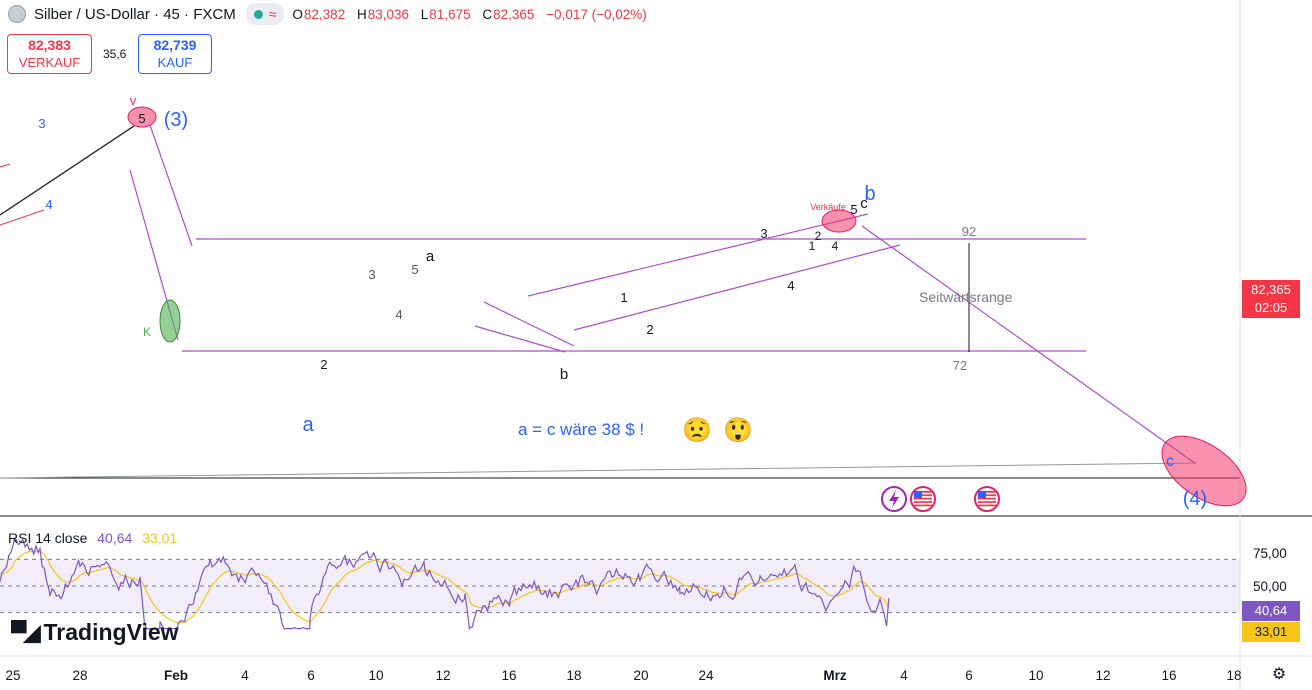 The height and width of the screenshot is (690, 1312). I want to click on wave-line, so click(171, 185).